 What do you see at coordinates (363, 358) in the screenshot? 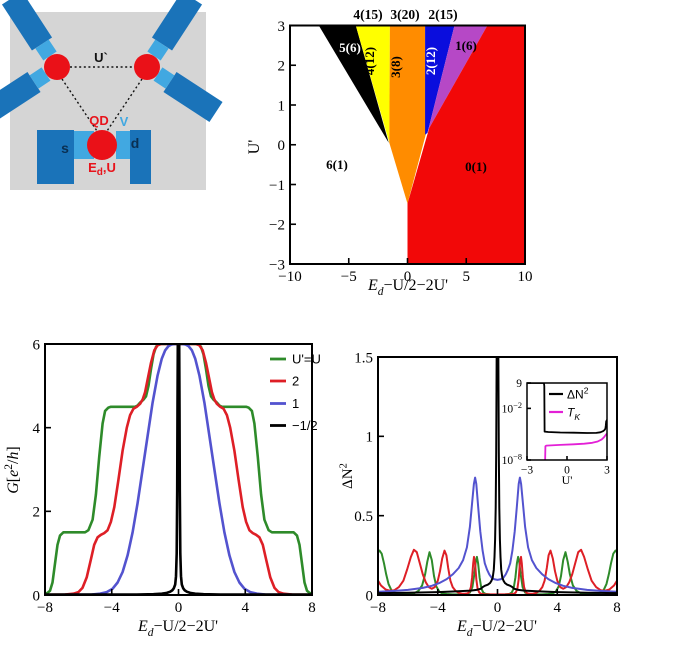
I see `y-tick-label: 1.5` at bounding box center [363, 358].